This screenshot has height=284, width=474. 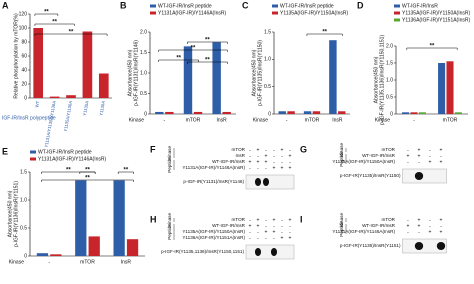 What do you see at coordinates (213, 237) in the screenshot?
I see `row-label: Y1136A(IGF-IR)/Y1151A(InsR)` at bounding box center [213, 237].